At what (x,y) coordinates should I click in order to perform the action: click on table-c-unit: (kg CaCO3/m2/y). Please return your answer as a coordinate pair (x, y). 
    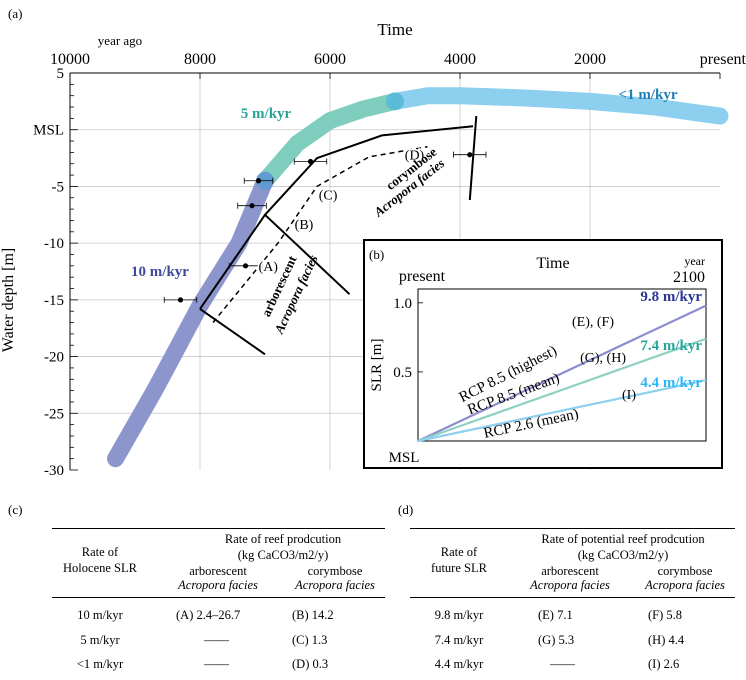
    Looking at the image, I should click on (283, 555).